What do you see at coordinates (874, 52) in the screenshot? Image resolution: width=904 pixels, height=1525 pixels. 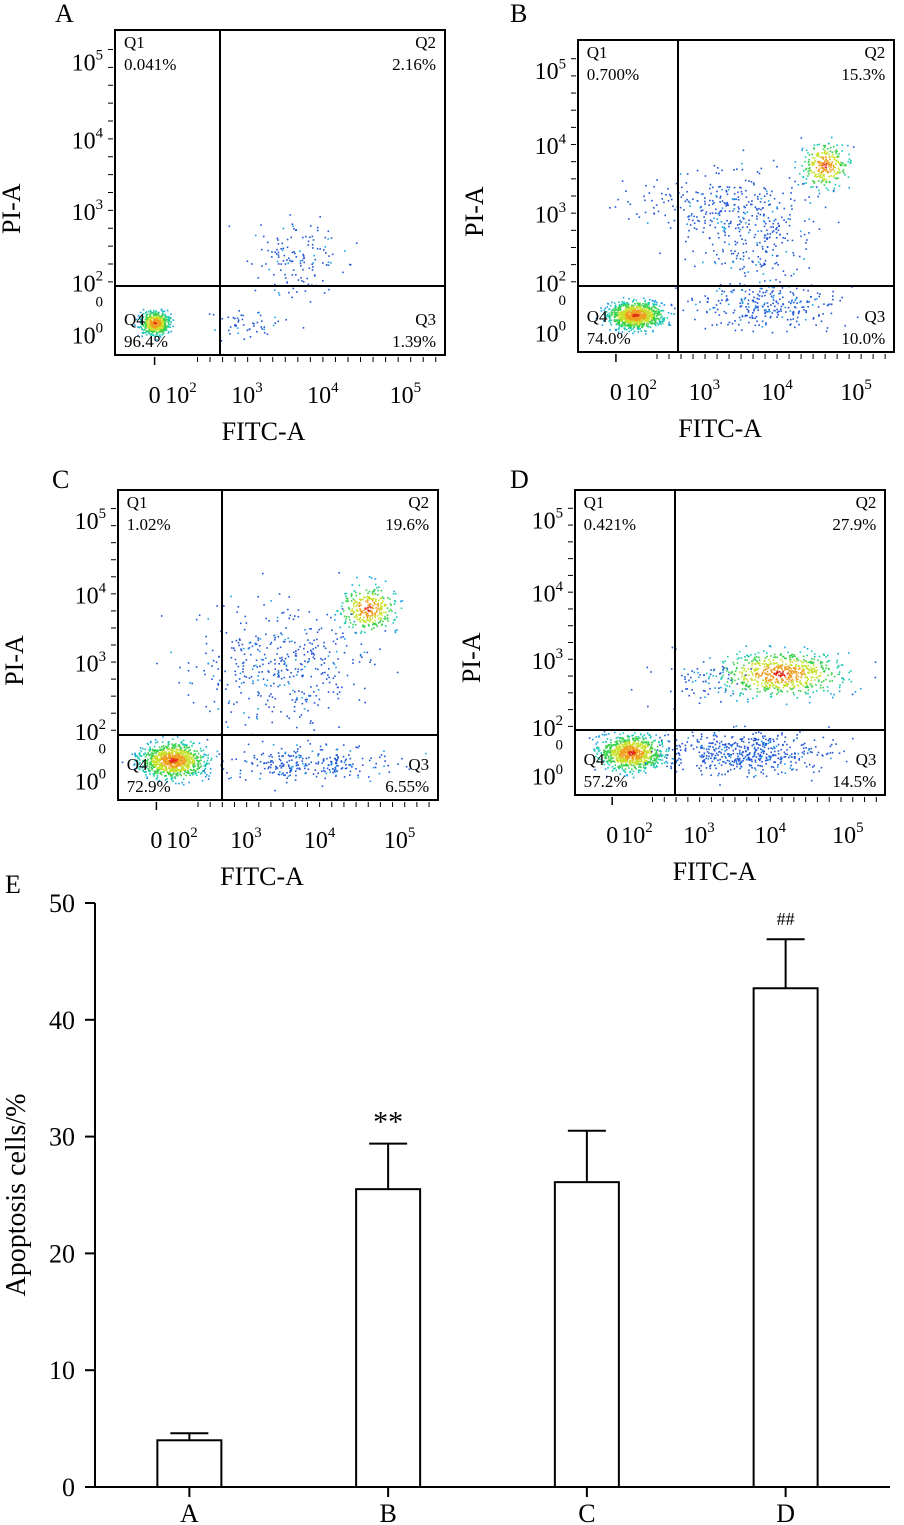 I see `quadrant-name-q2: Q2` at bounding box center [874, 52].